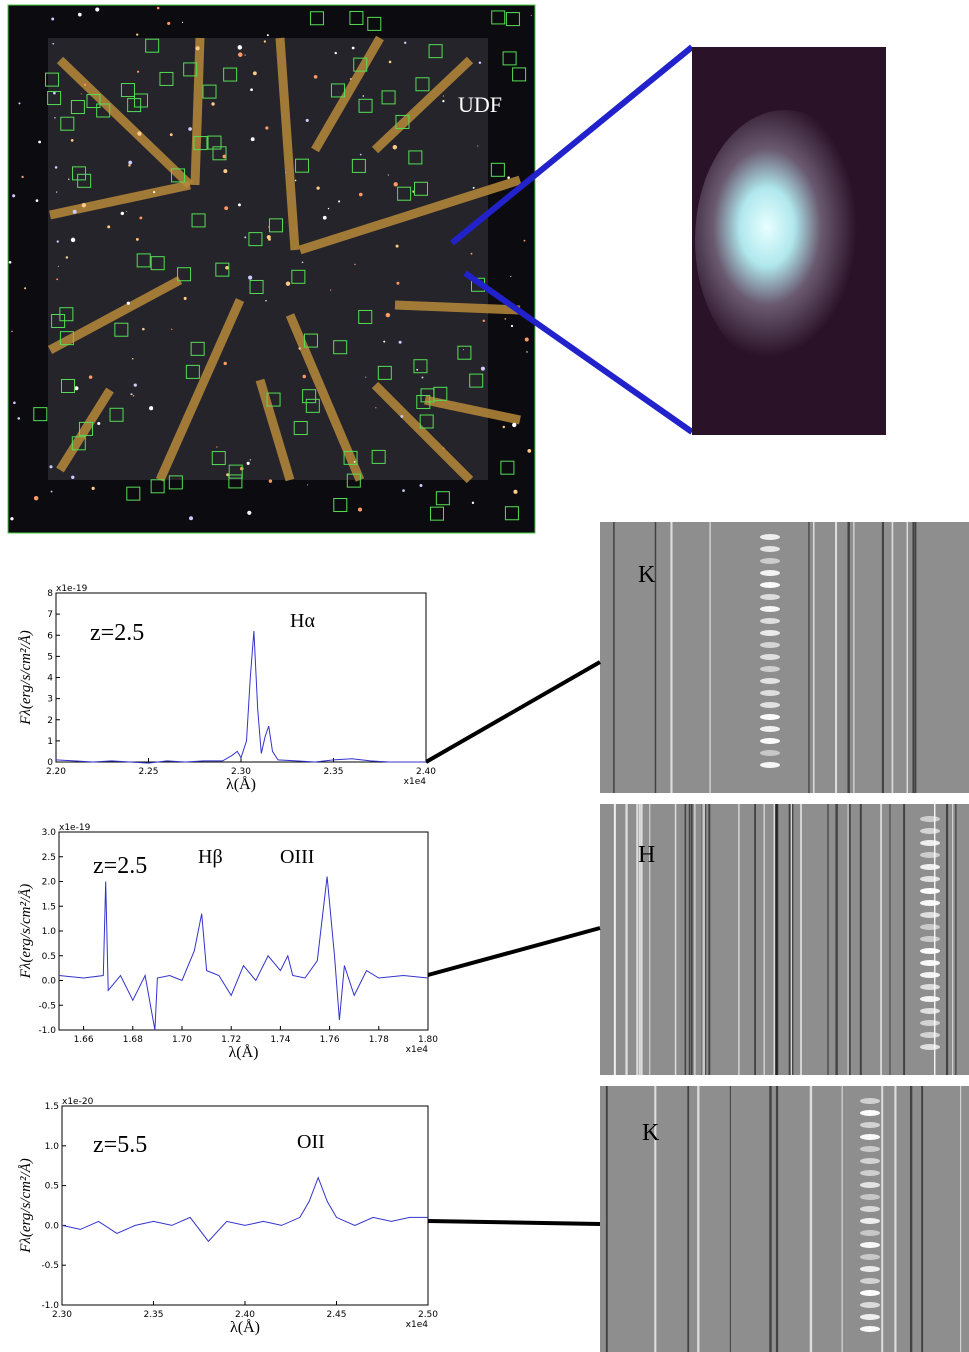 The width and height of the screenshot is (969, 1352). I want to click on x-tick-label: 1.70, so click(182, 1040).